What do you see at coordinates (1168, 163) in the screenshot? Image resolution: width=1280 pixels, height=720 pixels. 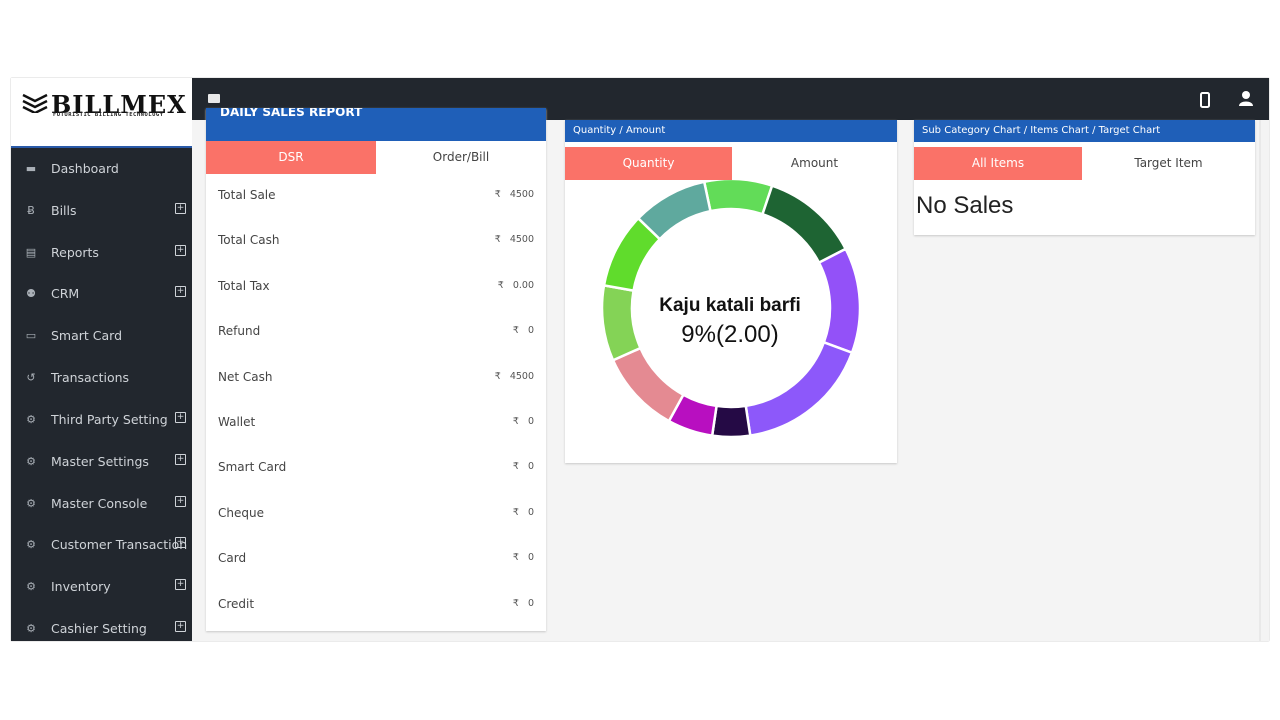 I see `tab-target-item: Target Item` at bounding box center [1168, 163].